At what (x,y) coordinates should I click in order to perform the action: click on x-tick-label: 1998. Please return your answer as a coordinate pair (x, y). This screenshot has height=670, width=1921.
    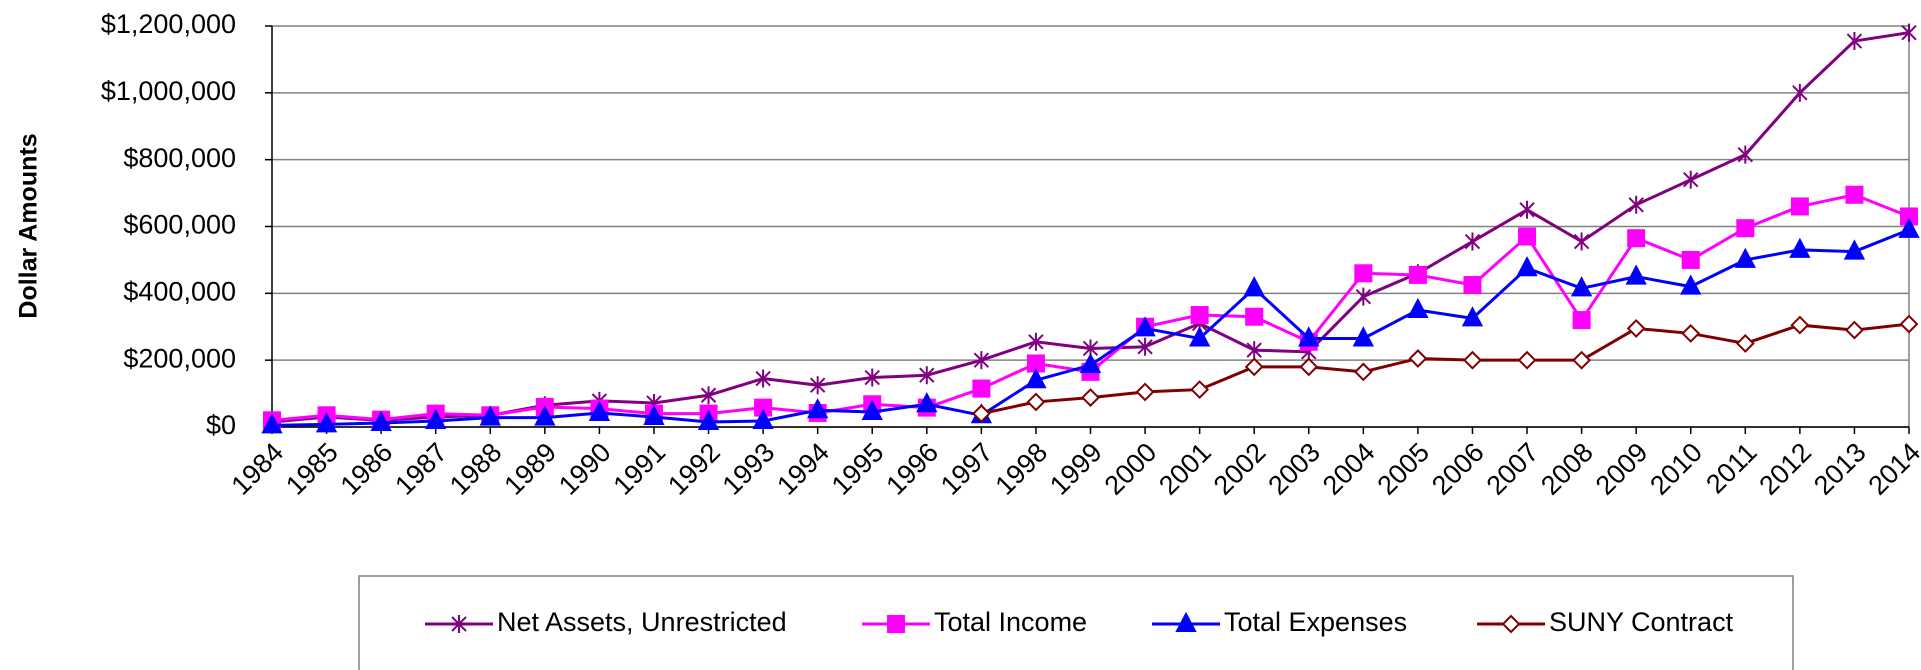
    Looking at the image, I should click on (1022, 469).